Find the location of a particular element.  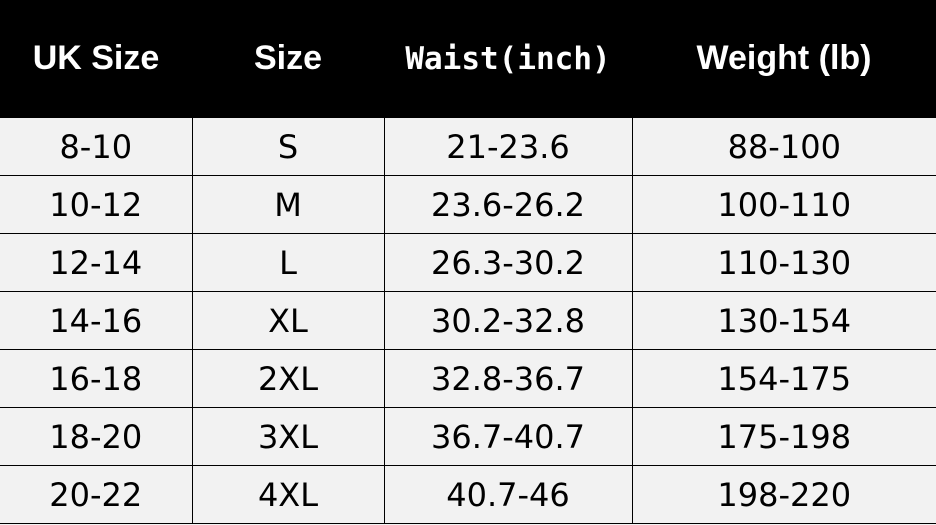

cell-waist: 23.6-26.2 is located at coordinates (508, 204).